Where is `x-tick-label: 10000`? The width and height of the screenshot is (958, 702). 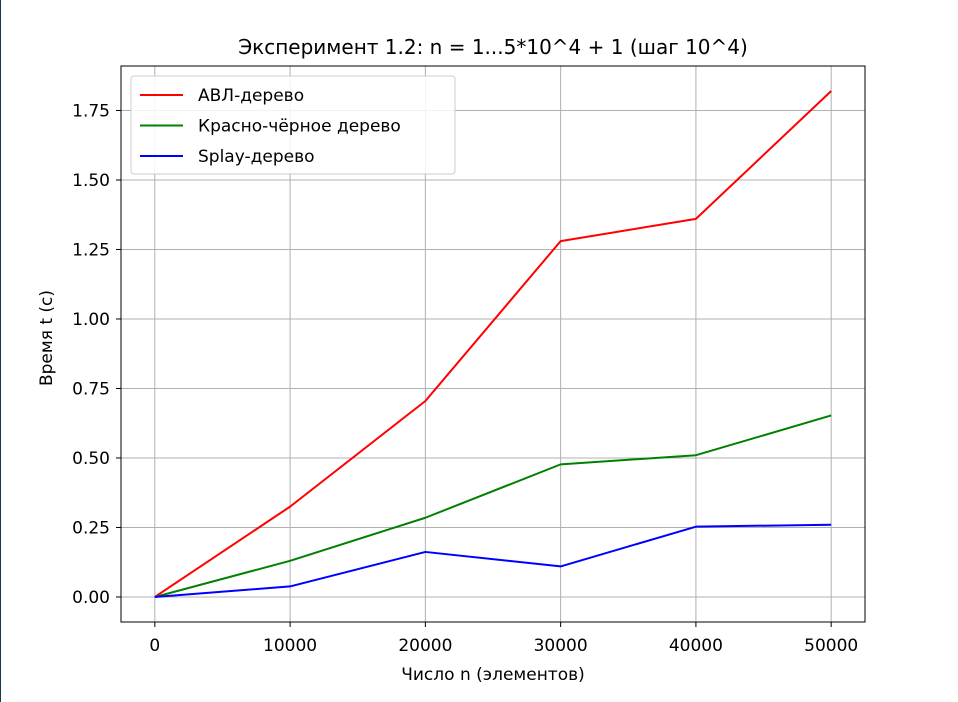
x-tick-label: 10000 is located at coordinates (290, 646).